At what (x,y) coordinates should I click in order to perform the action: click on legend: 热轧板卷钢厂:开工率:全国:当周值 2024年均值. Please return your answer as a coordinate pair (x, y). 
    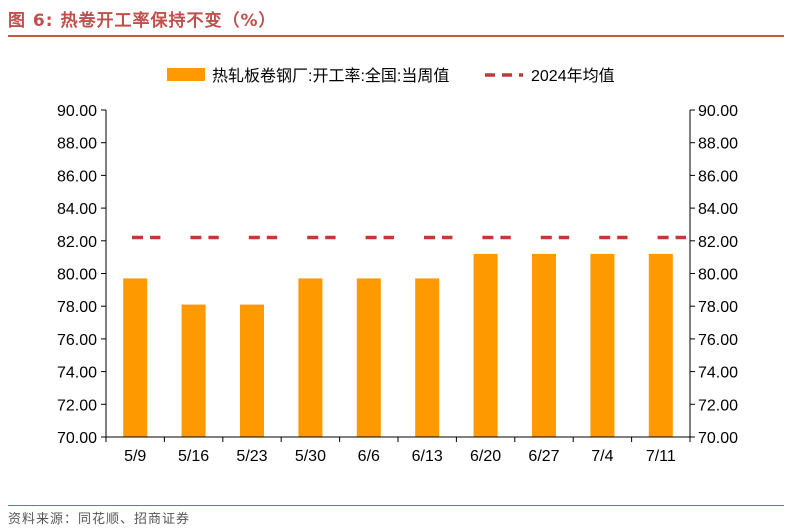
    Looking at the image, I should click on (391, 76).